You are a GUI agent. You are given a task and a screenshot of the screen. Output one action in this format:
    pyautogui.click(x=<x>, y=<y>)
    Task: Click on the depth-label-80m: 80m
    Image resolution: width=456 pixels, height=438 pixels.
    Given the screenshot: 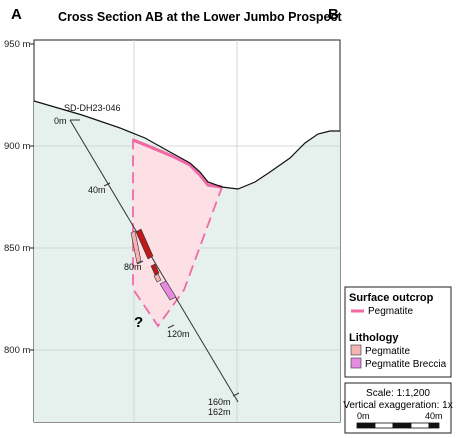 What is the action you would take?
    pyautogui.click(x=133, y=267)
    